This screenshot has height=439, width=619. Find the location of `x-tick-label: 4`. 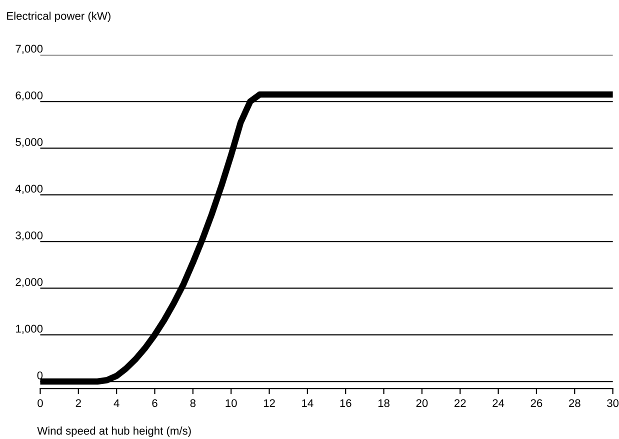

x-tick-label: 4 is located at coordinates (117, 403).